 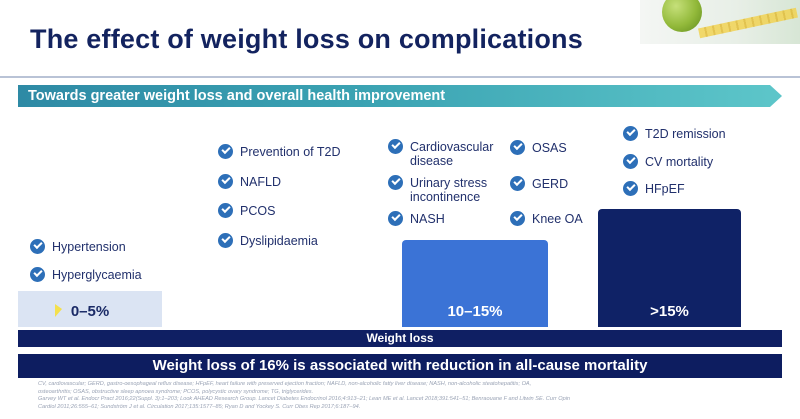 I want to click on bar-label: 0–5%, so click(x=90, y=311).